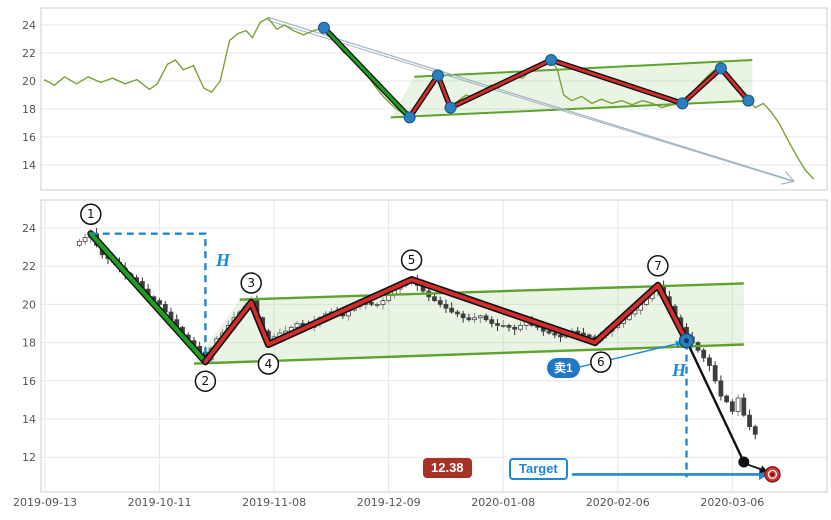 The image size is (831, 520). I want to click on wave-circle-1: 1, so click(91, 214).